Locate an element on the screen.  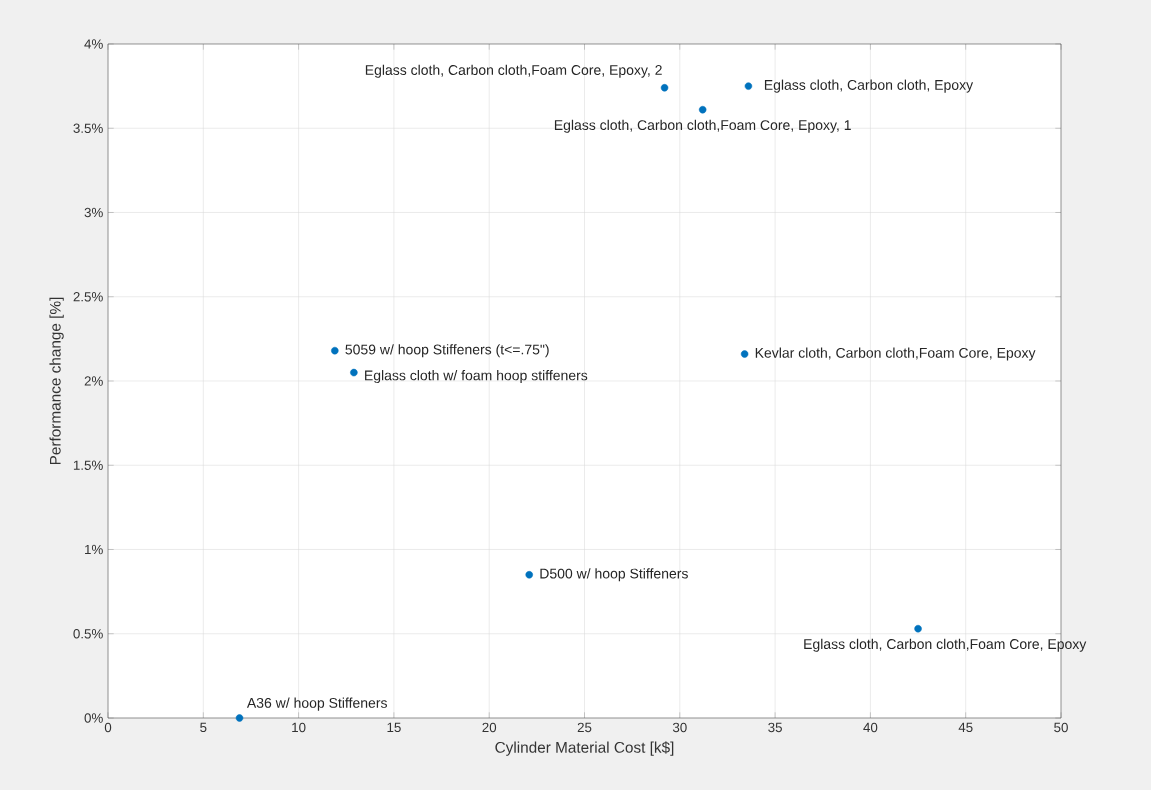
x-tick-label: 50 is located at coordinates (1061, 727).